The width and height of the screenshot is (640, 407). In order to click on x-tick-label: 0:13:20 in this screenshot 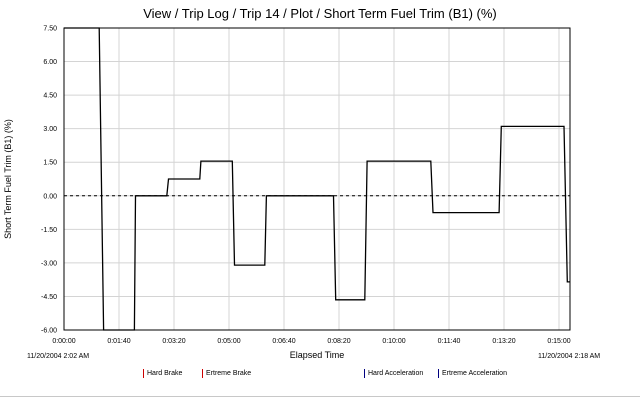, I will do `click(503, 341)`.